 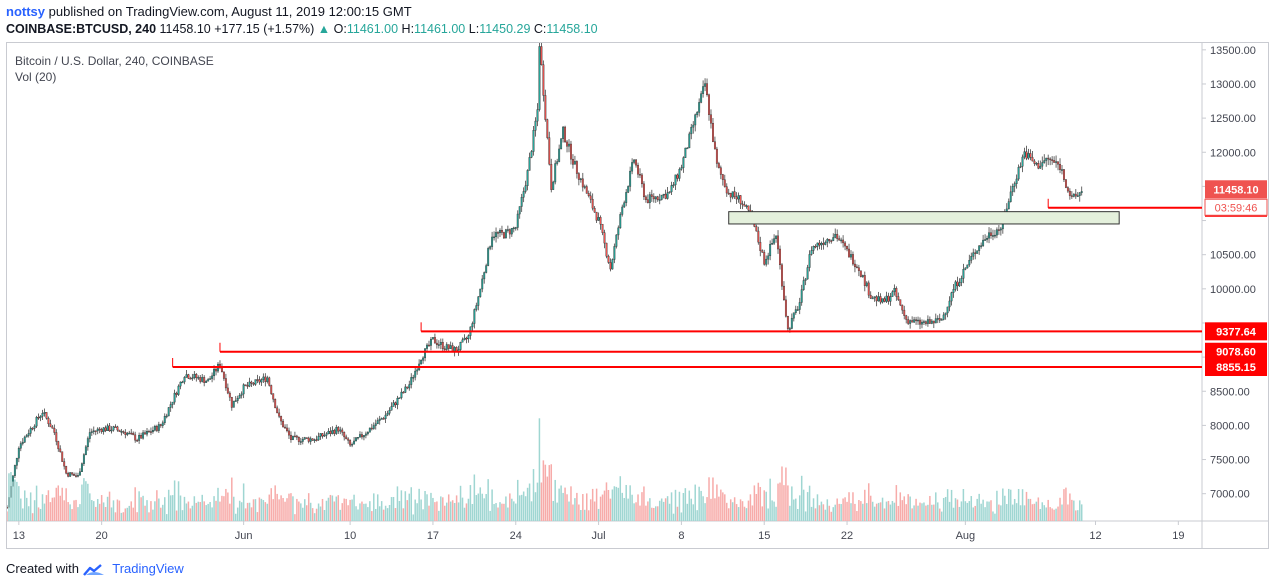 I want to click on high-label: H:, so click(x=408, y=29).